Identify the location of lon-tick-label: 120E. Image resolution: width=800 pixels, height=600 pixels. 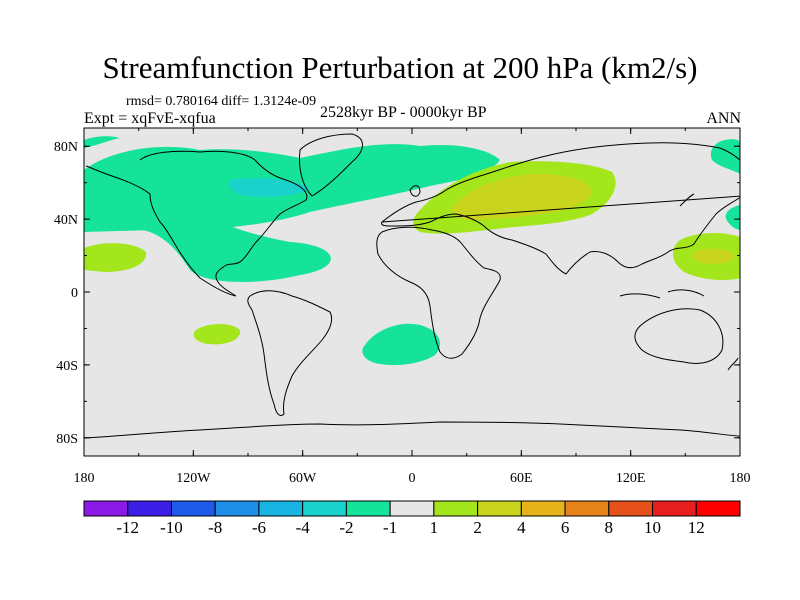
(631, 478).